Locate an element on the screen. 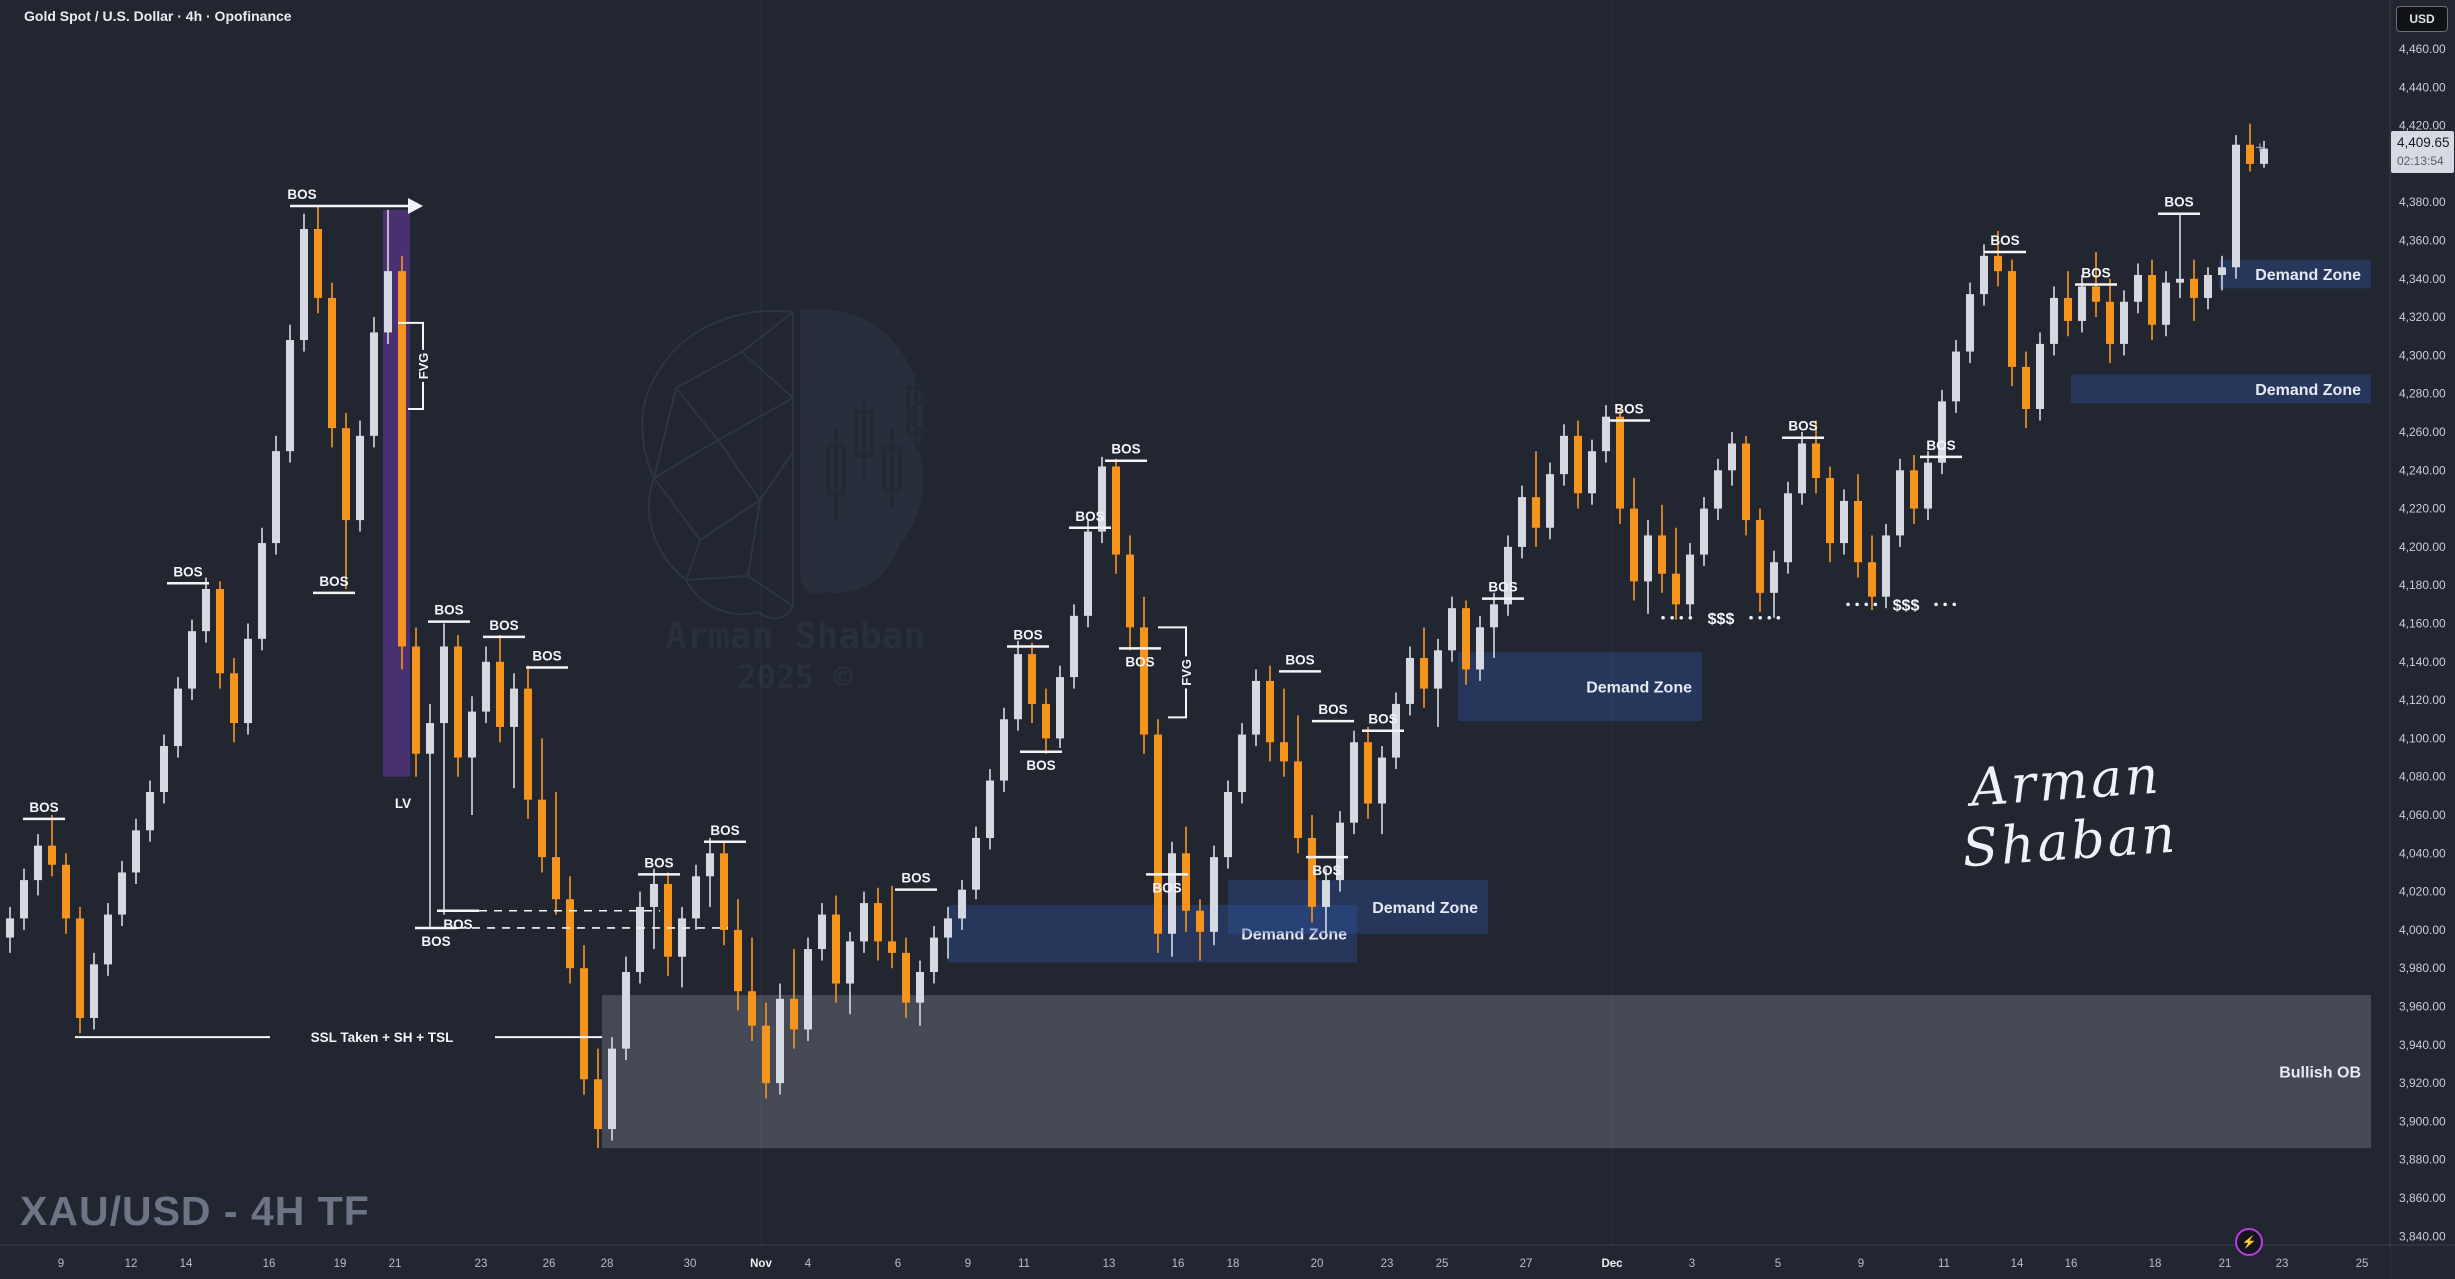  current-price-badge: 4,409.65 02:13:54 is located at coordinates (2422, 152).